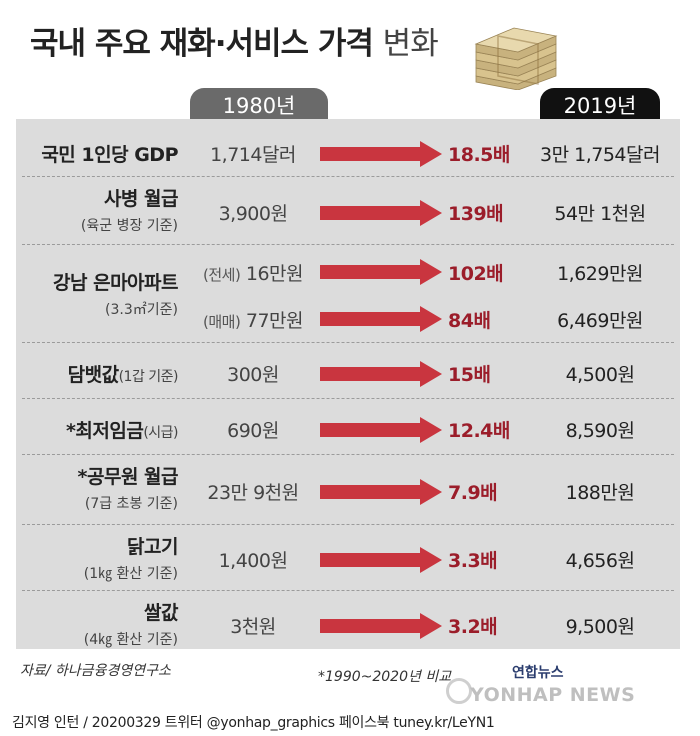 The width and height of the screenshot is (700, 736). What do you see at coordinates (600, 627) in the screenshot?
I see `value-2019: 9,500원` at bounding box center [600, 627].